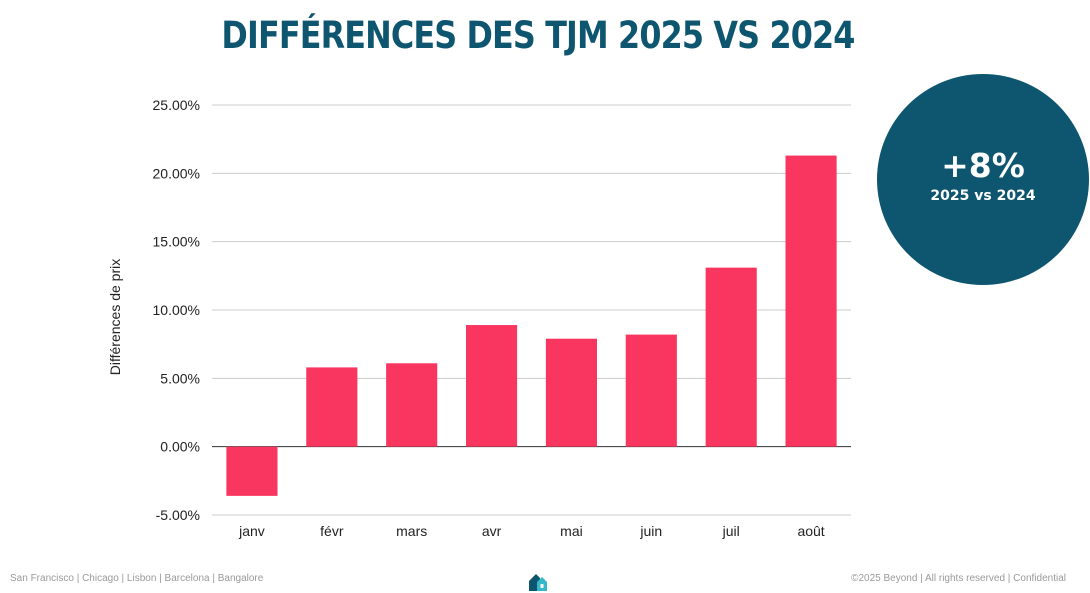  I want to click on x-tick-label: mai, so click(571, 531).